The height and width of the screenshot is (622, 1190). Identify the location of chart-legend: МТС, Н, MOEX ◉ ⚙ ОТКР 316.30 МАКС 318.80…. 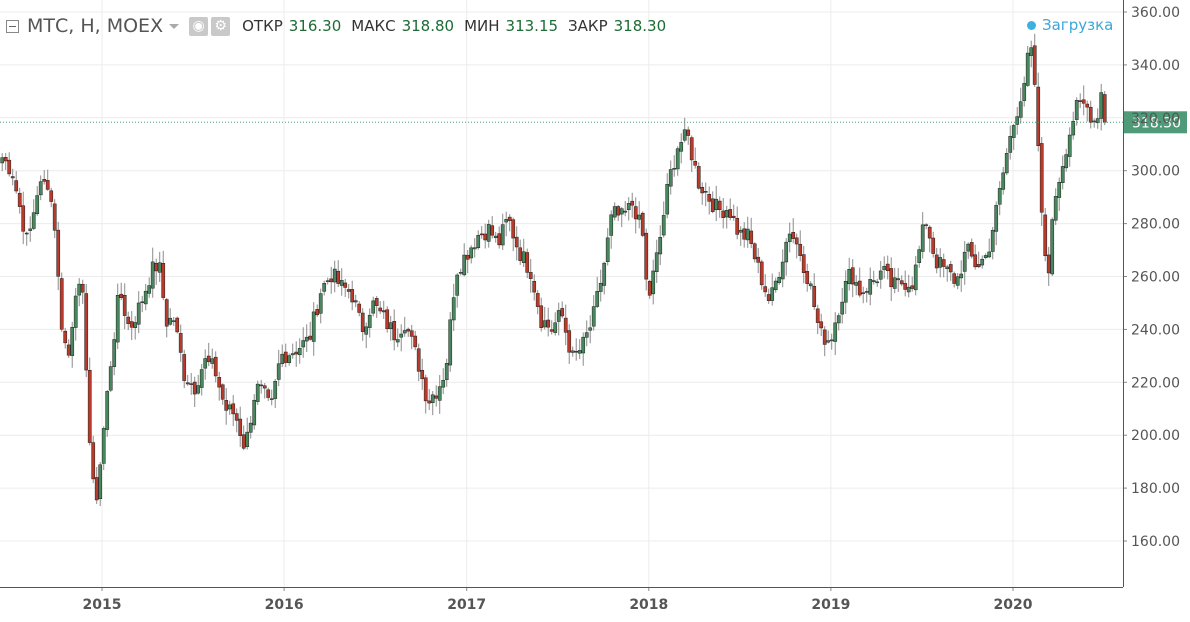
(341, 26).